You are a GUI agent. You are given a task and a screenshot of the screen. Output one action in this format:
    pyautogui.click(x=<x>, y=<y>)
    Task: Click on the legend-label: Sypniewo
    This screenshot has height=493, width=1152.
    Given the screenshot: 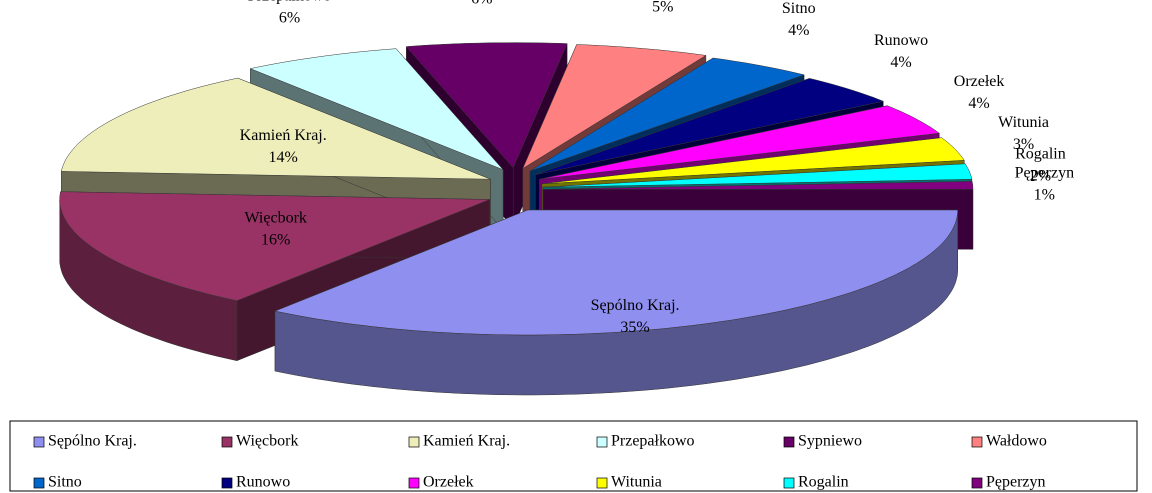 What is the action you would take?
    pyautogui.click(x=830, y=441)
    